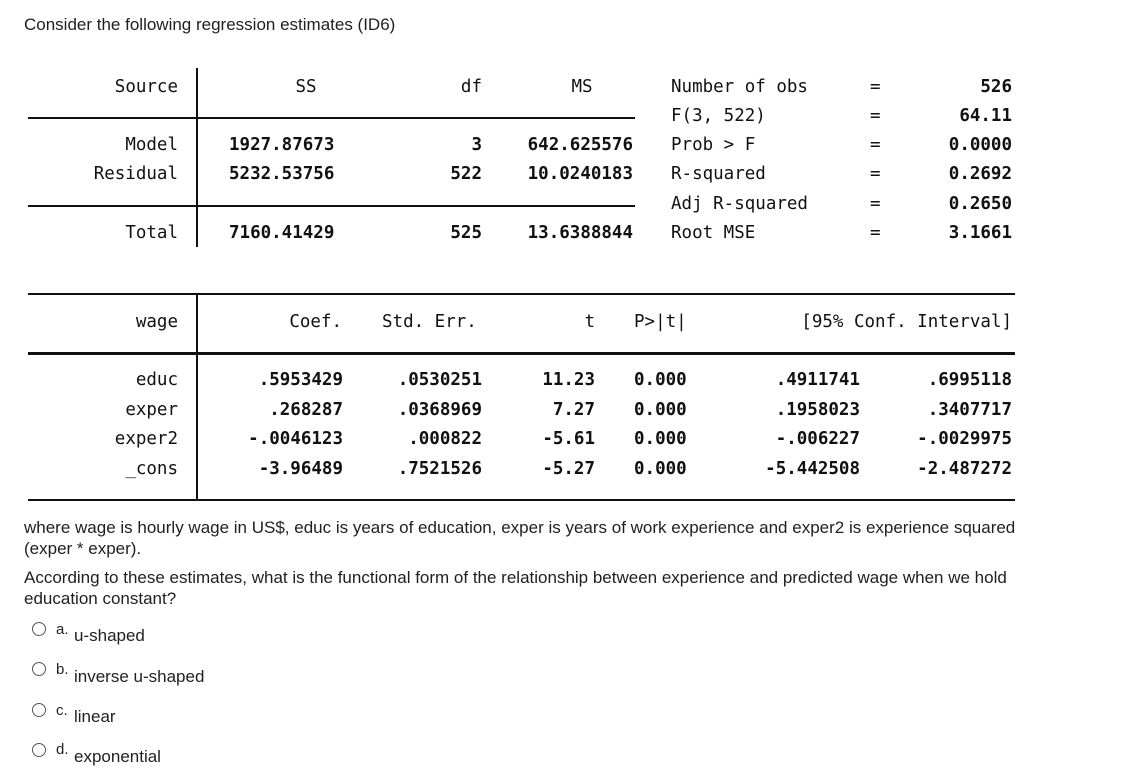  Describe the element at coordinates (817, 439) in the screenshot. I see `coef-cell-ci-low: -.006227` at that location.